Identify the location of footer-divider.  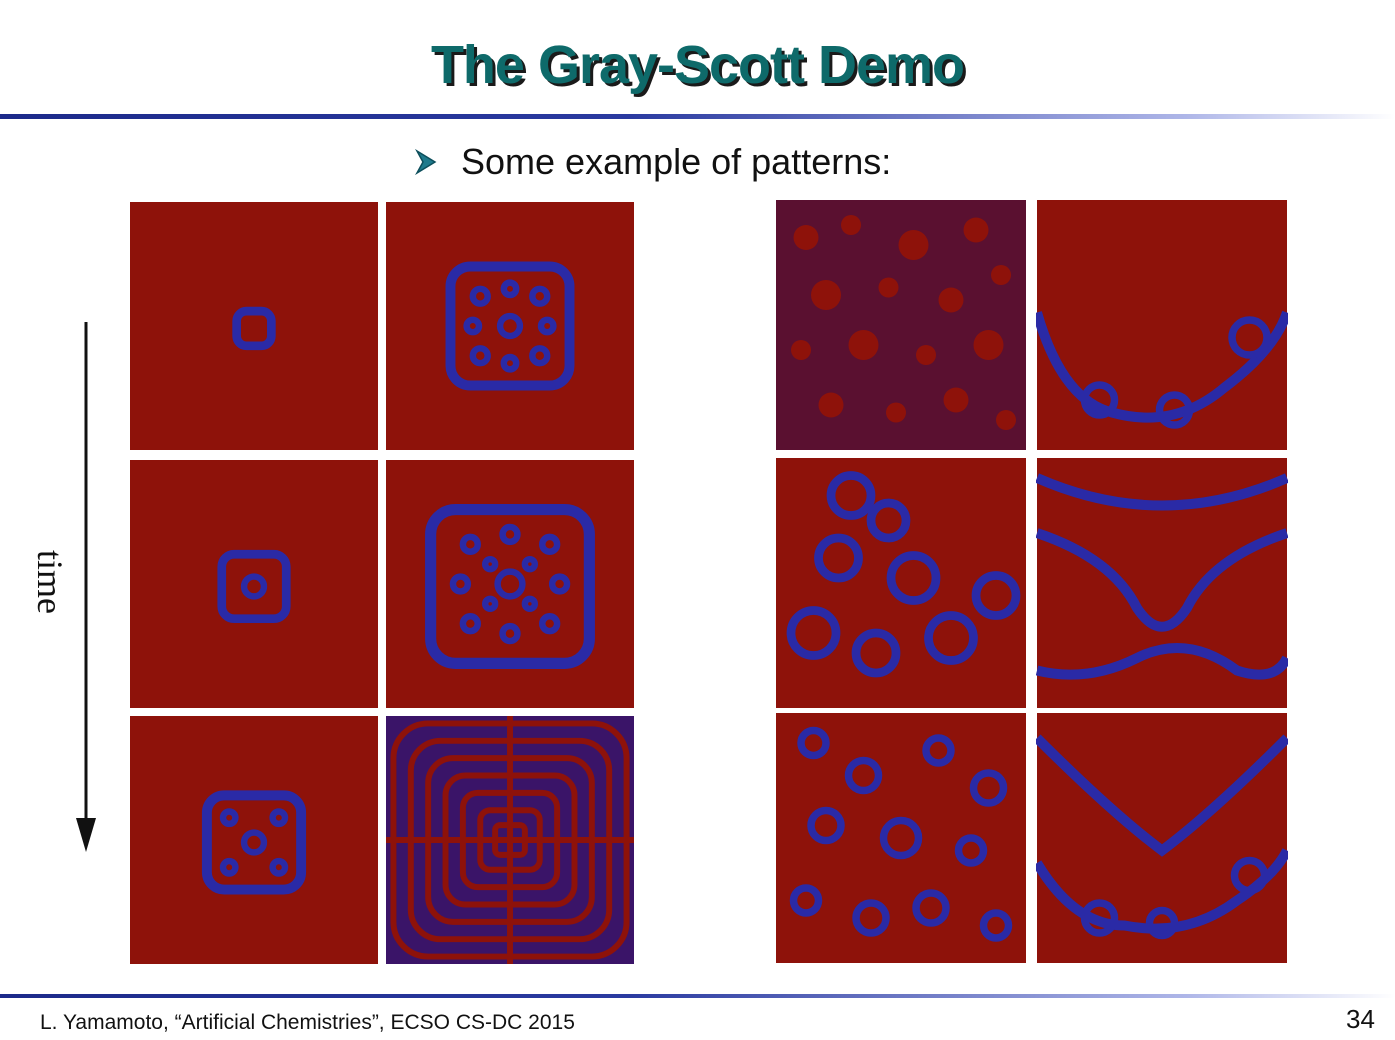
(697, 996).